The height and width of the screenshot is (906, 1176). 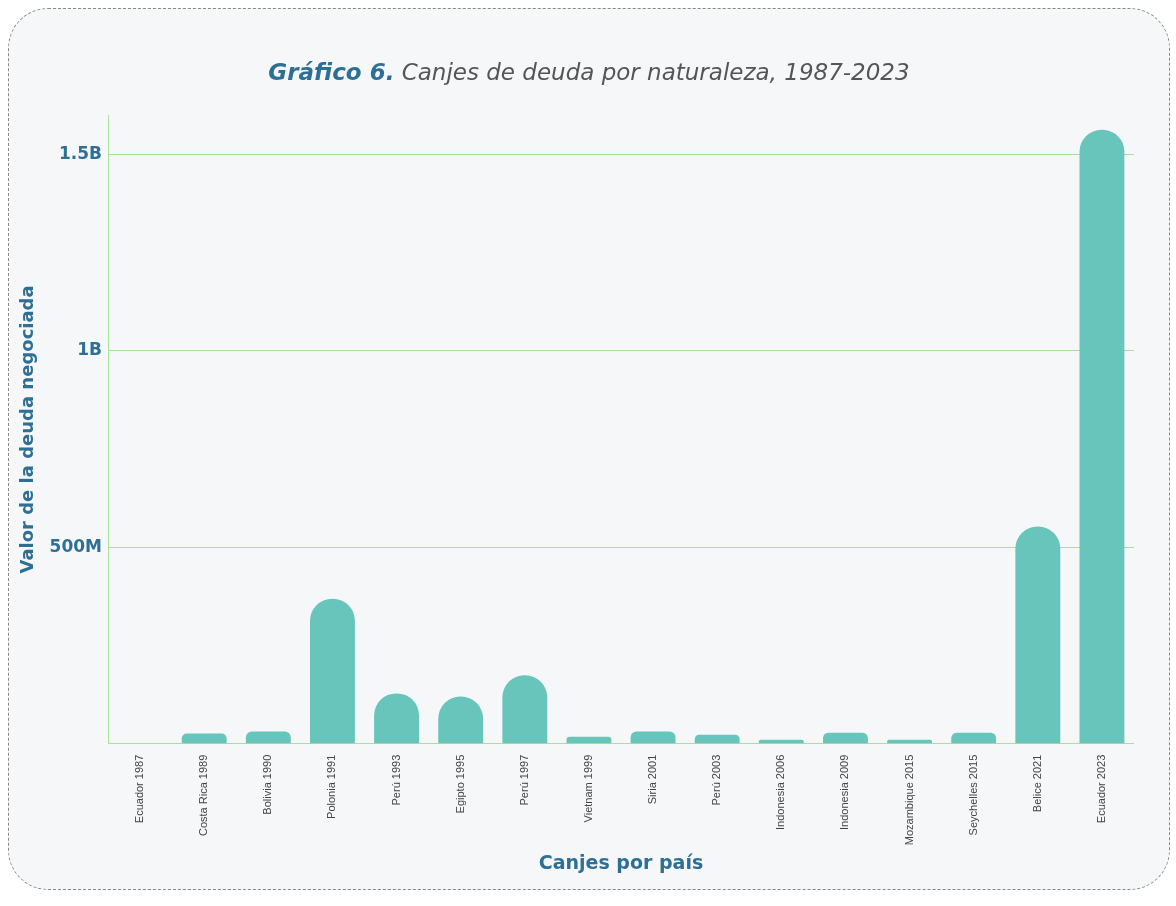 I want to click on x-tick-label: Perú 1997, so click(x=523, y=780).